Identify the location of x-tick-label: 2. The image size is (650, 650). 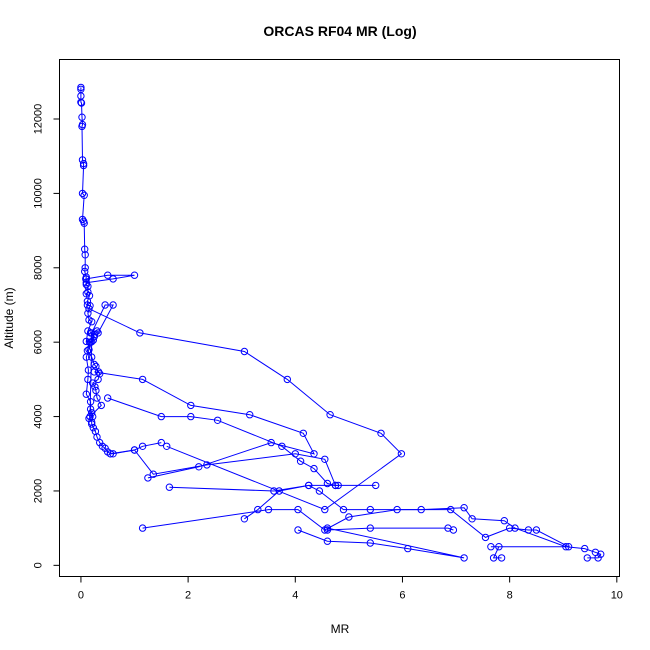
(188, 596).